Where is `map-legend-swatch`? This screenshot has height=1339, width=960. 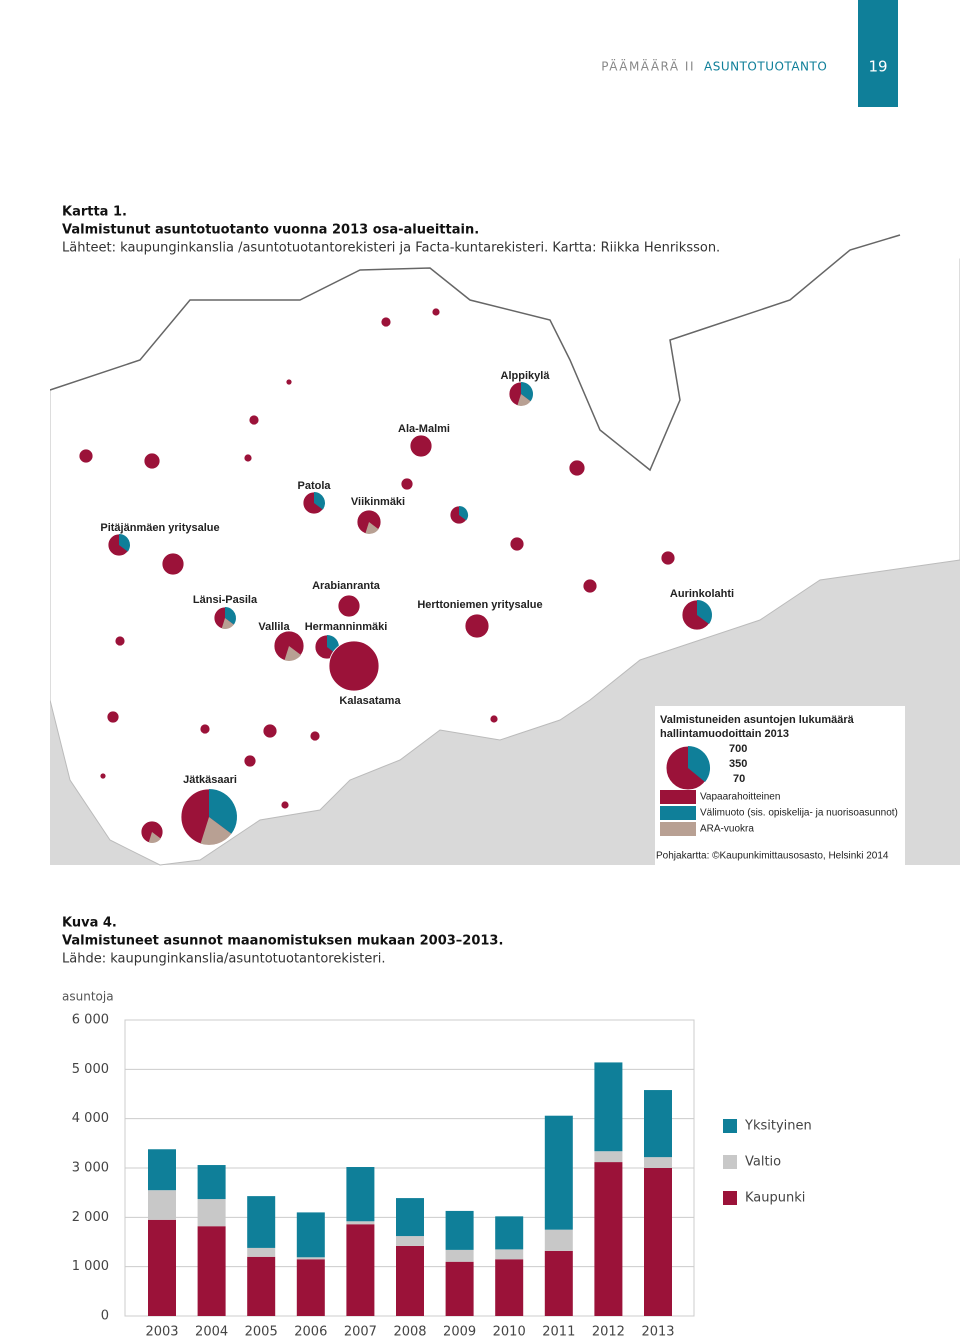 map-legend-swatch is located at coordinates (678, 829).